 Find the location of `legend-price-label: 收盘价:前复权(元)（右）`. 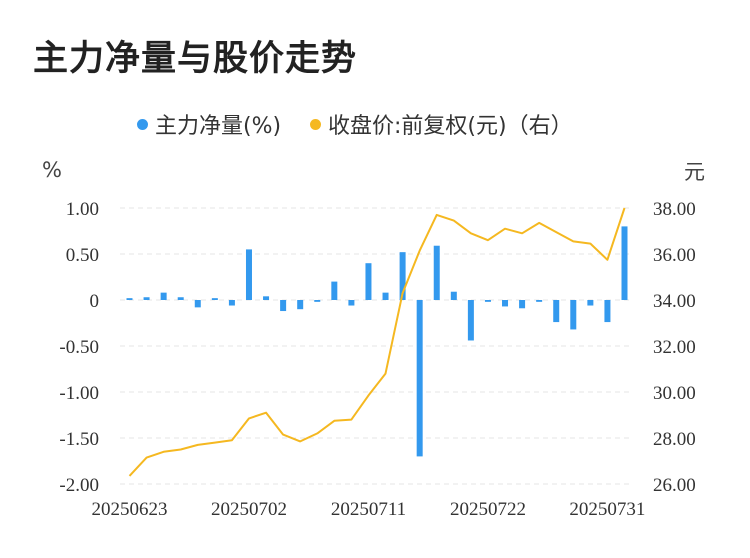

legend-price-label: 收盘价:前复权(元)（右） is located at coordinates (450, 126).